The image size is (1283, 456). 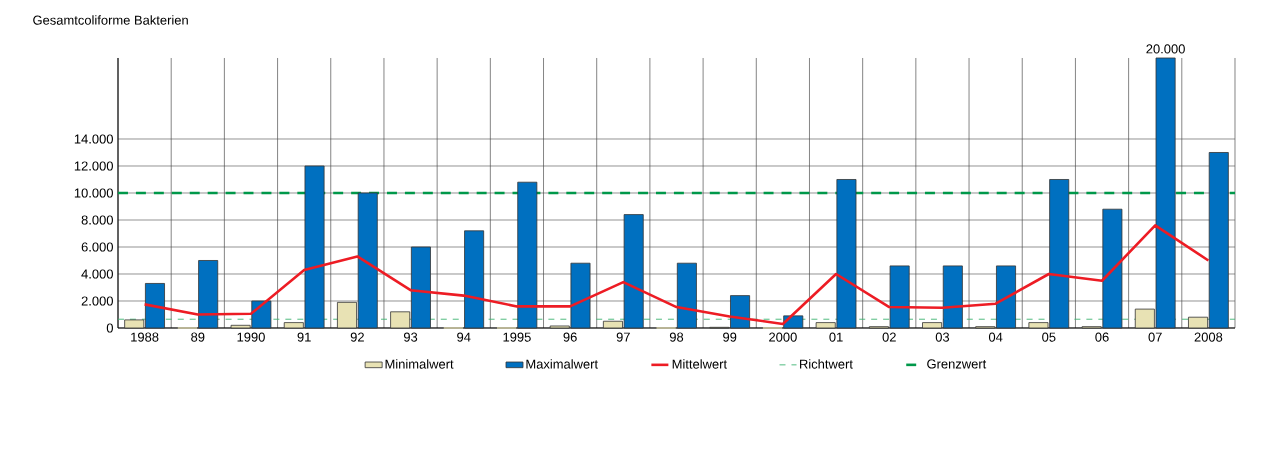 What do you see at coordinates (957, 364) in the screenshot?
I see `legend-label: Grenzwert` at bounding box center [957, 364].